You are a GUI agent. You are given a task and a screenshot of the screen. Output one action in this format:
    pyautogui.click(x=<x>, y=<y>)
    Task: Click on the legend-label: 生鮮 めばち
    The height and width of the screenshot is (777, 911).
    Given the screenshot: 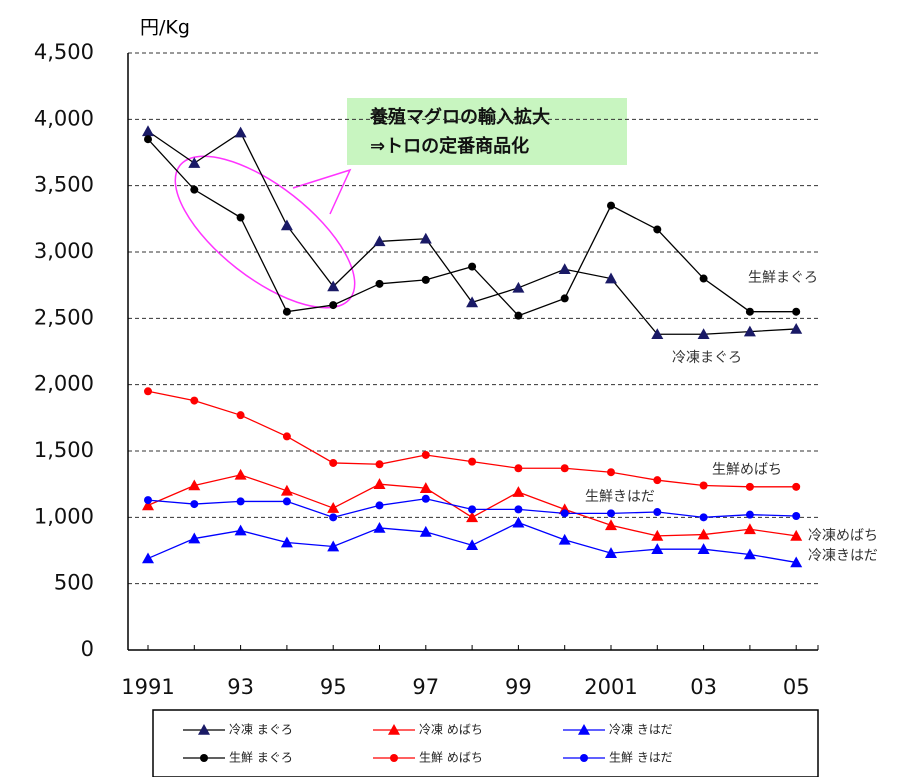 What is the action you would take?
    pyautogui.click(x=451, y=758)
    